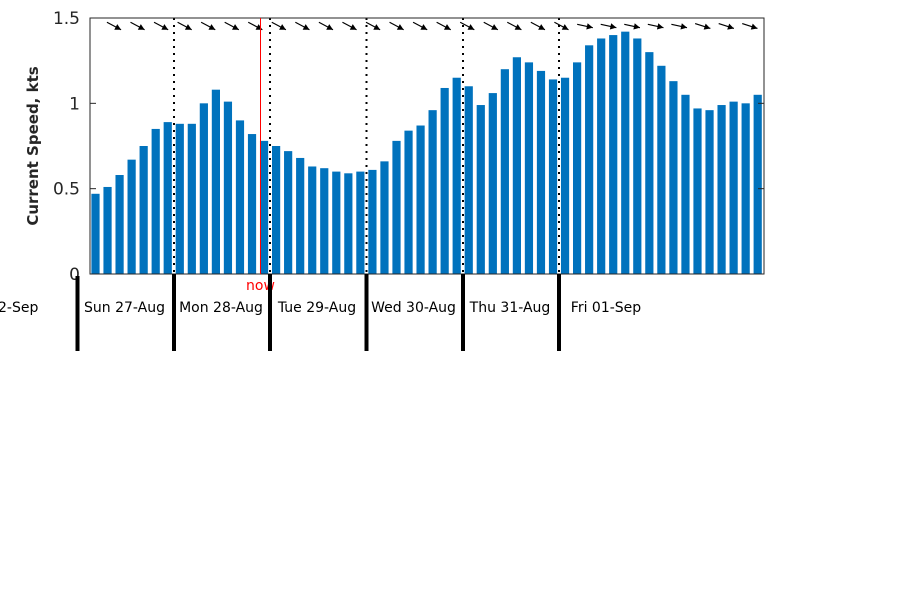 Image resolution: width=900 pixels, height=600 pixels. I want to click on day-label: Tue 29-Aug, so click(316, 308).